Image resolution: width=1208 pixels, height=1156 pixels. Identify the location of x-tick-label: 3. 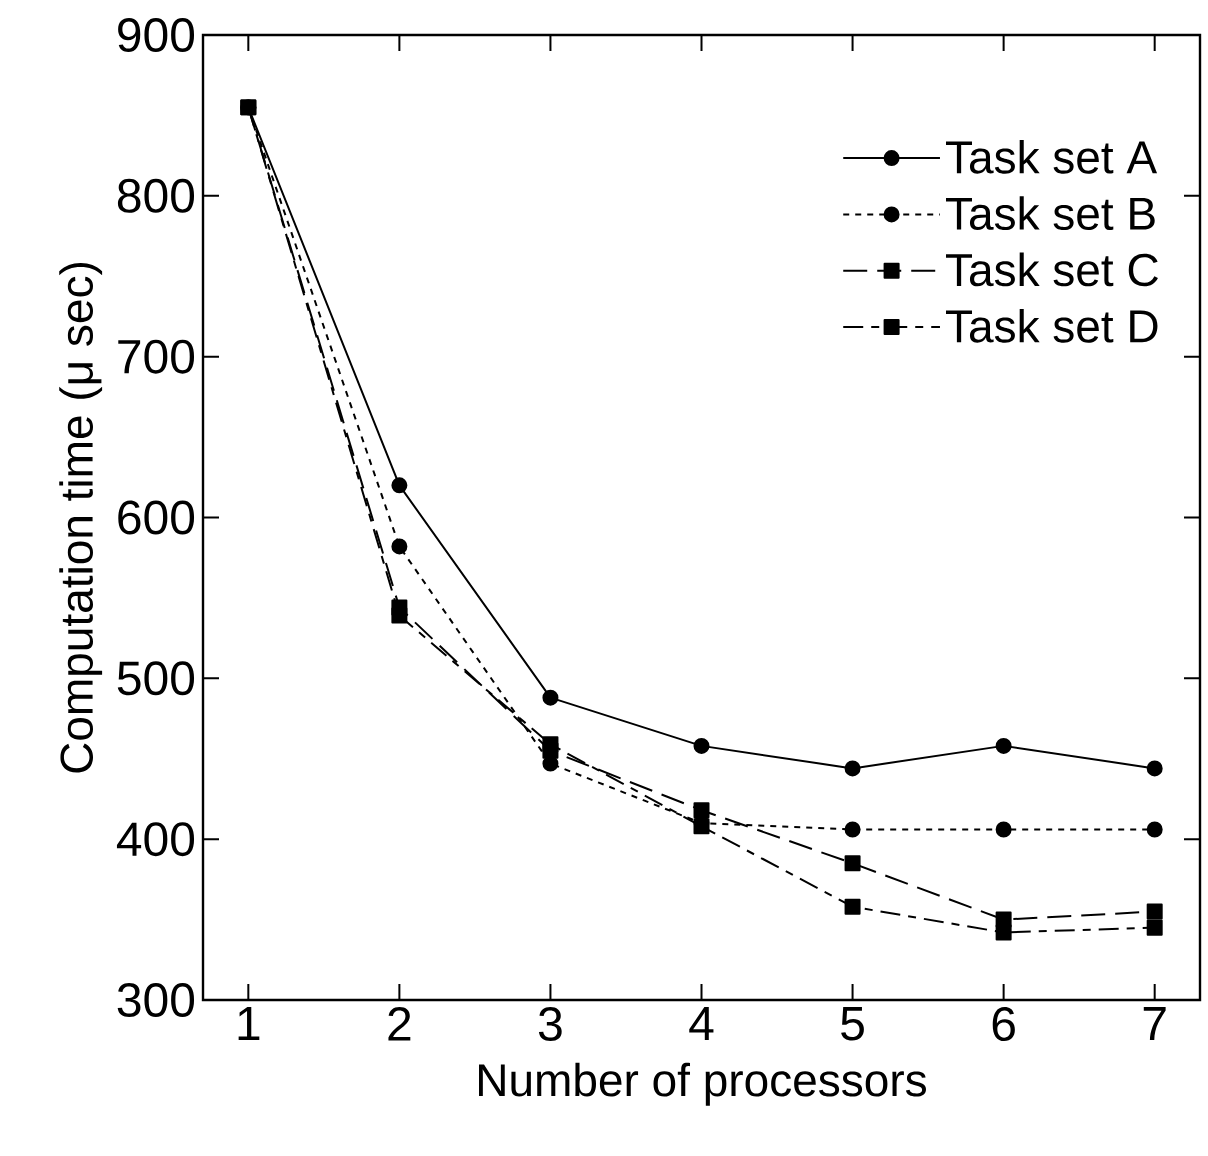
(550, 1024).